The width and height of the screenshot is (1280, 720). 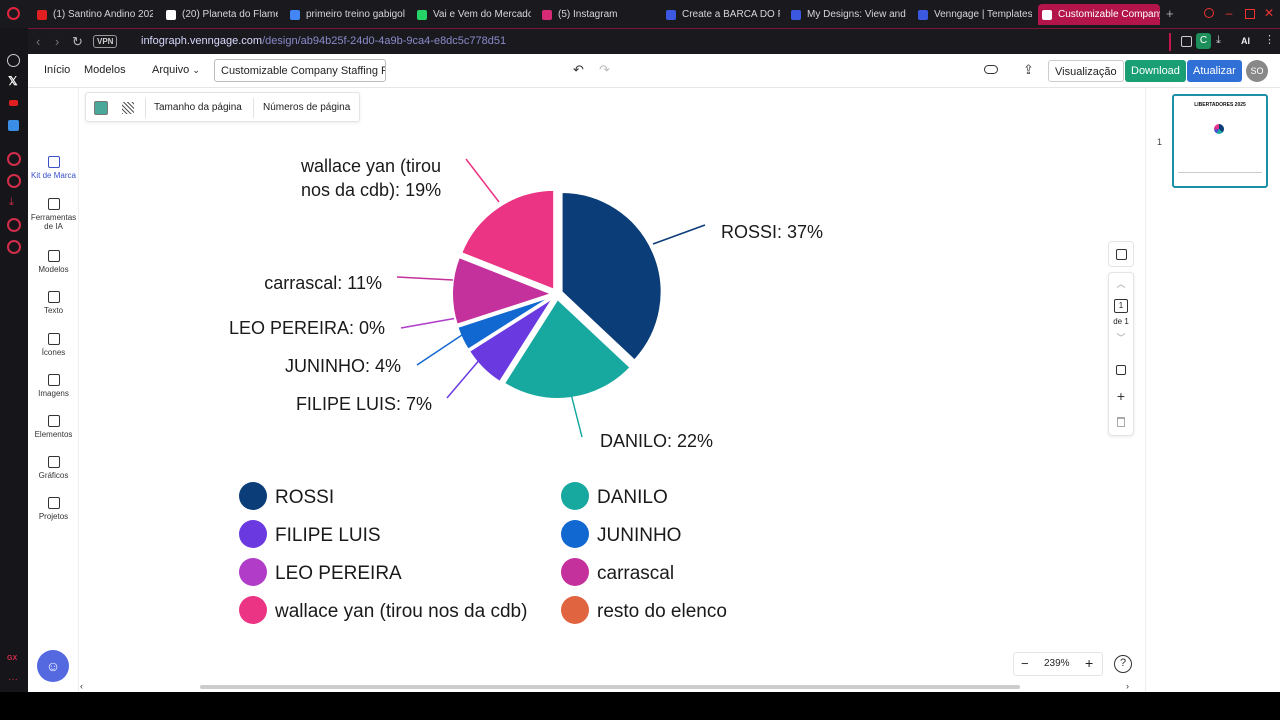 I want to click on legend-label: DANILO, so click(x=632, y=497).